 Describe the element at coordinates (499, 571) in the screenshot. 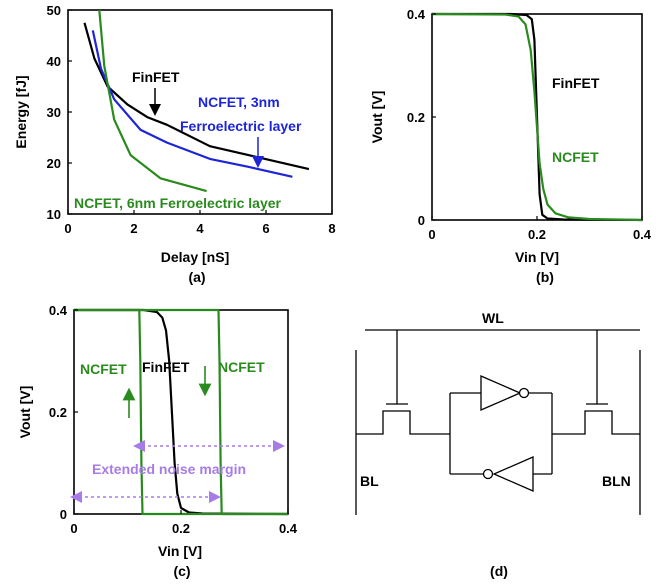

I see `panel-d-caption: (d)` at that location.